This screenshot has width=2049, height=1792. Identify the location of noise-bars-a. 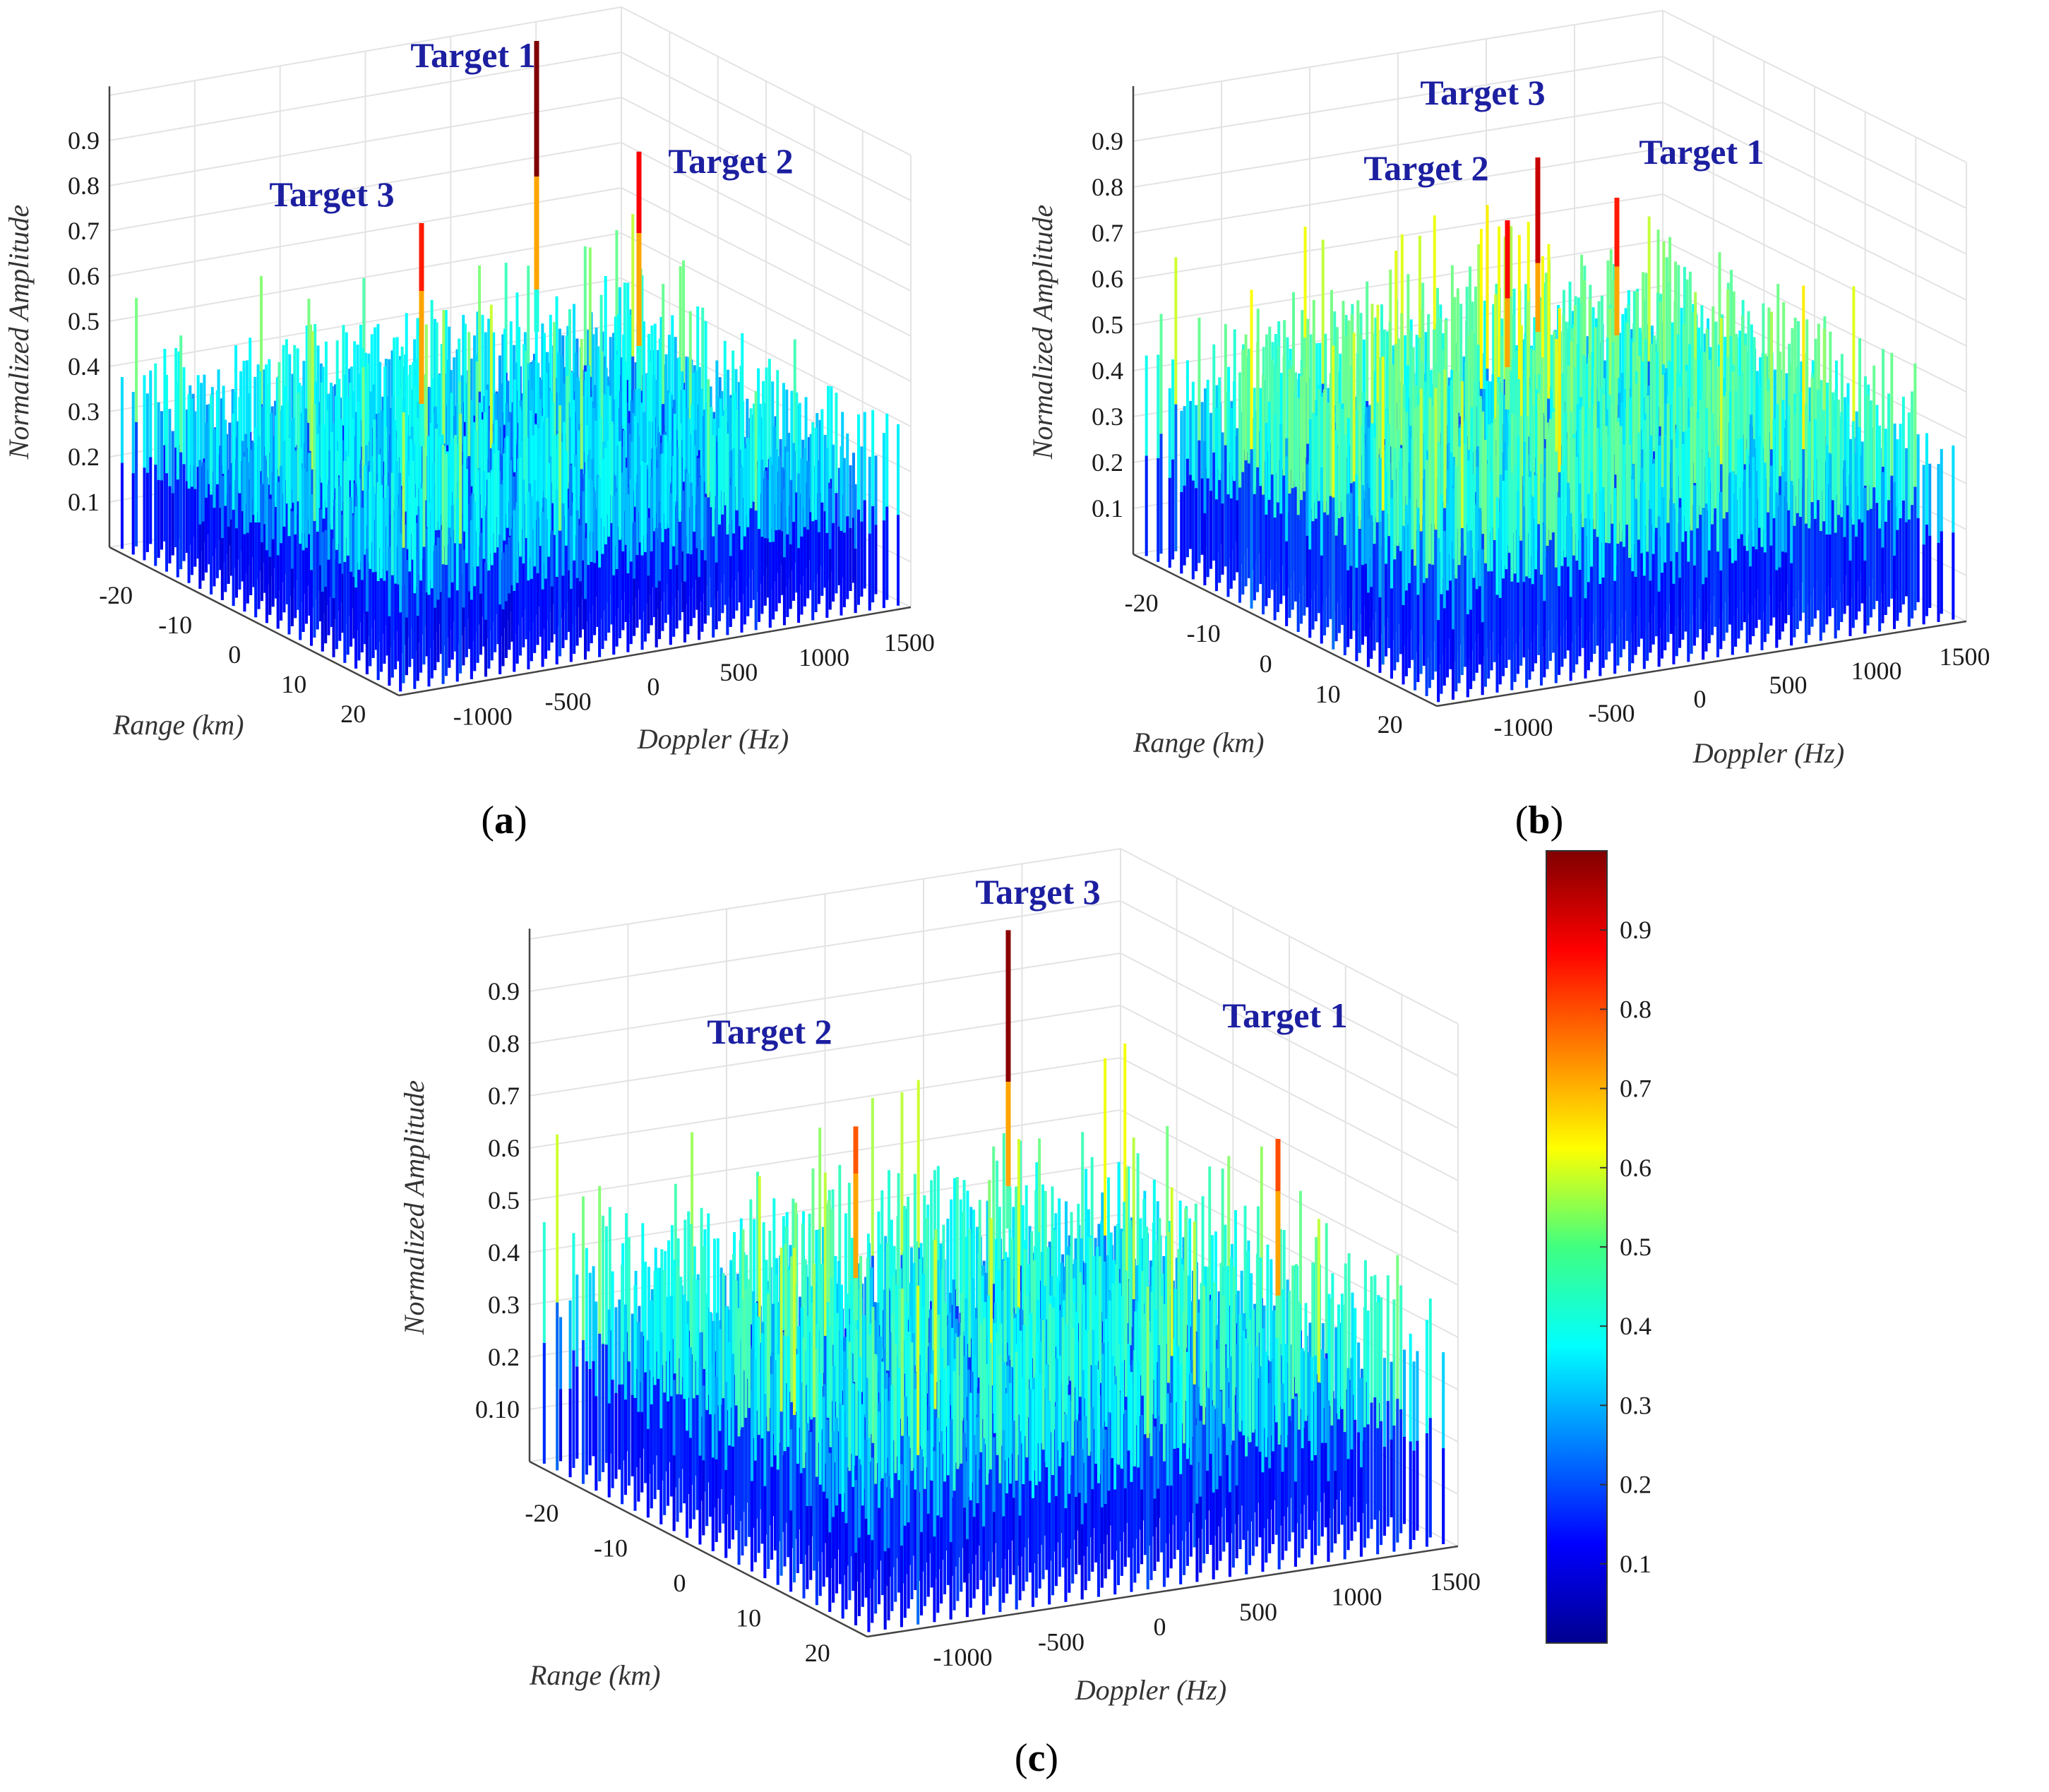
(510, 453).